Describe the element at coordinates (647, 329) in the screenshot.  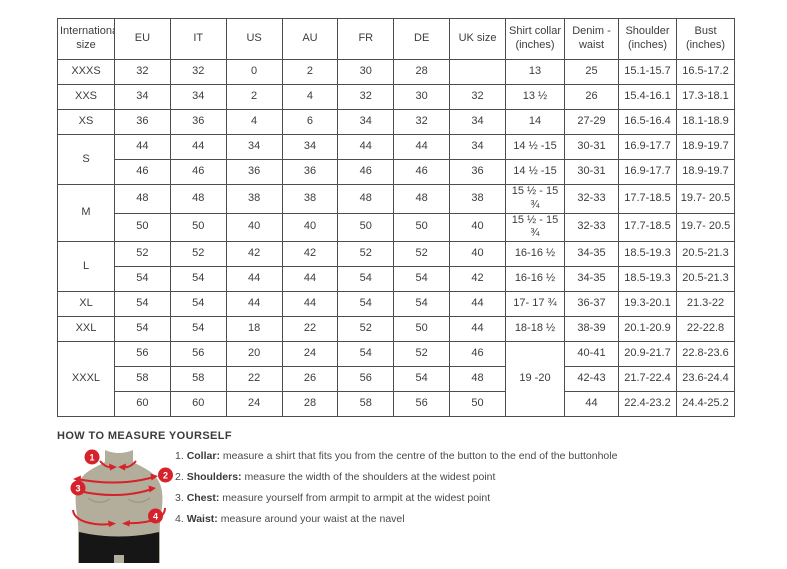
I see `size-cell: 20.1-20.9` at that location.